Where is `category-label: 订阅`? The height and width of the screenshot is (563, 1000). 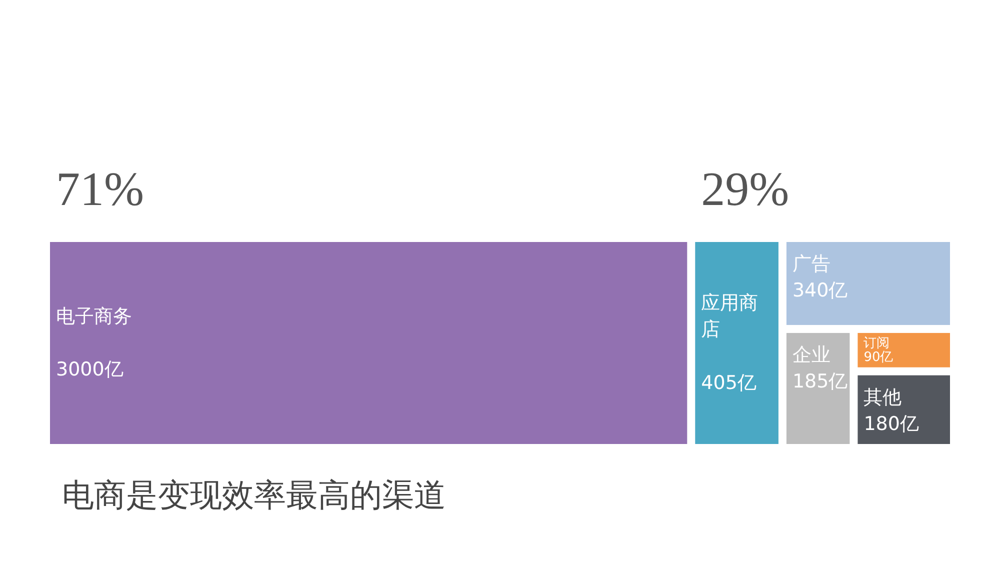 category-label: 订阅 is located at coordinates (877, 343).